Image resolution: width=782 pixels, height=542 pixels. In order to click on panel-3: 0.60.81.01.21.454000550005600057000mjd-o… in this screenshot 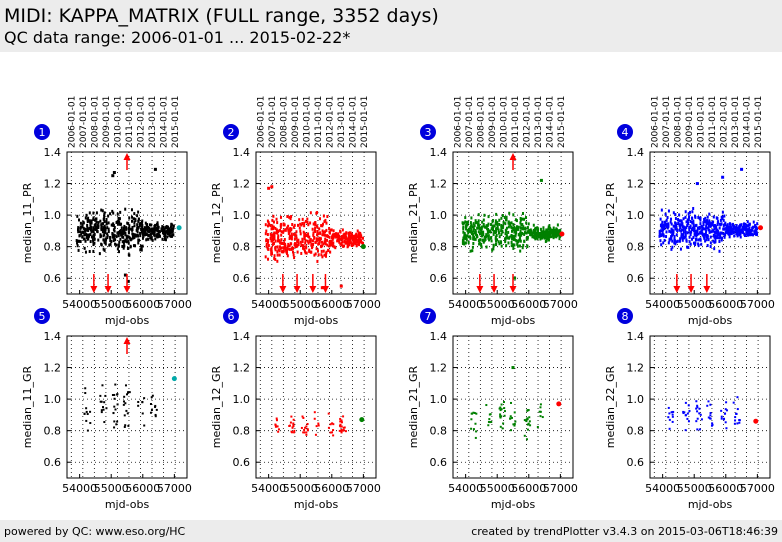, I will do `click(492, 211)`.